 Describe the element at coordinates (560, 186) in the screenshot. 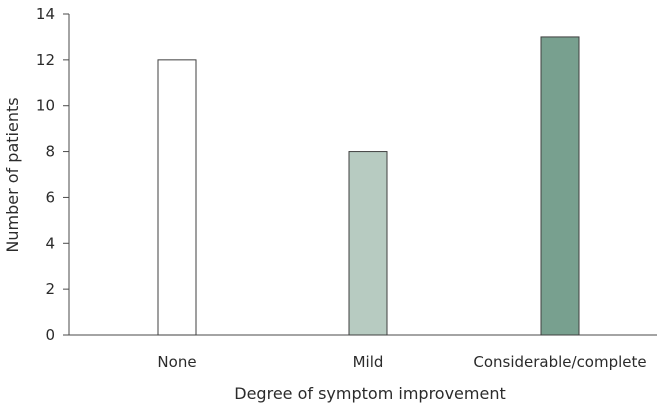

I see `bar-considerable-complete` at that location.